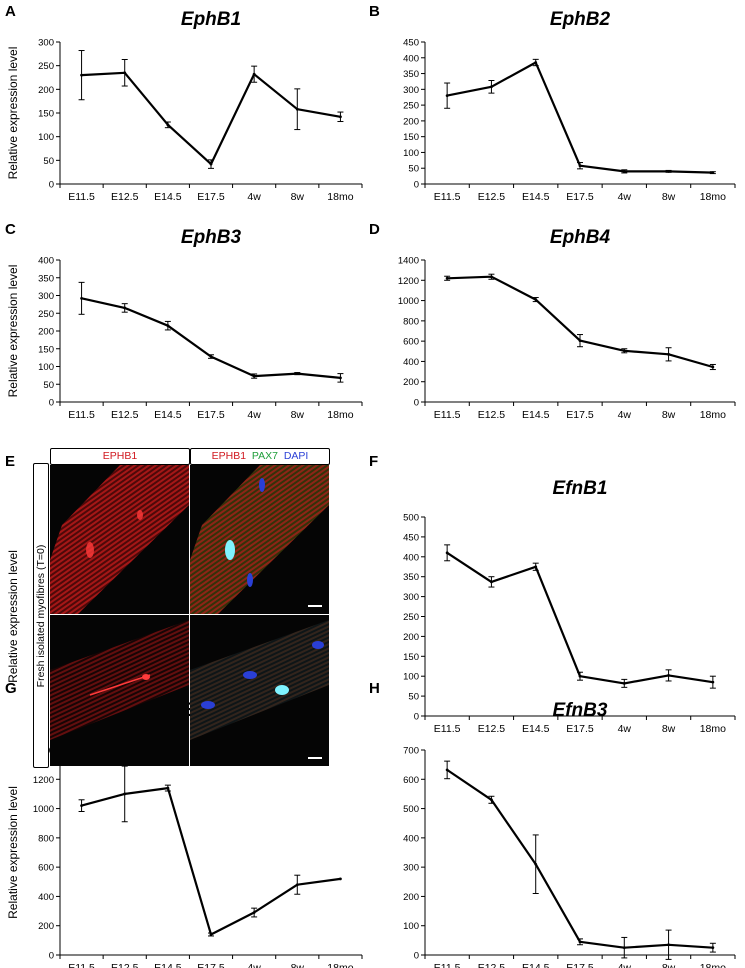 This screenshot has width=745, height=968. I want to click on y-tick-label-h: 100, so click(411, 926).